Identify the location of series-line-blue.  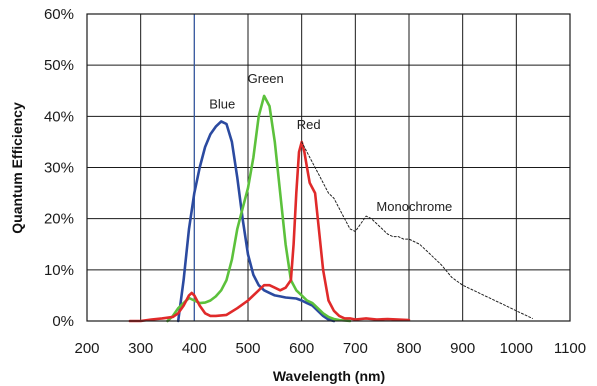
(256, 221).